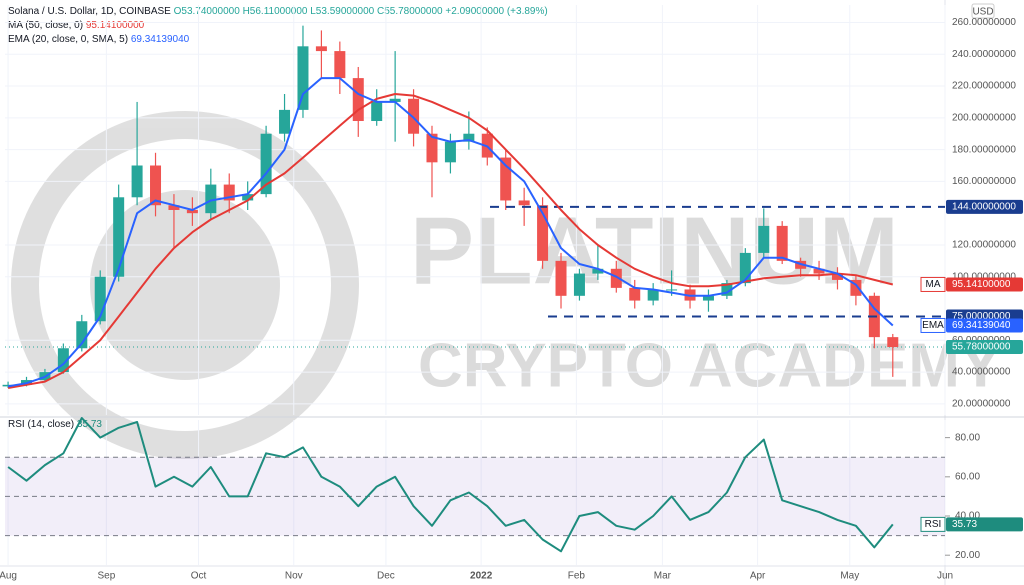  Describe the element at coordinates (758, 576) in the screenshot. I see `x-tick-label: Apr` at that location.